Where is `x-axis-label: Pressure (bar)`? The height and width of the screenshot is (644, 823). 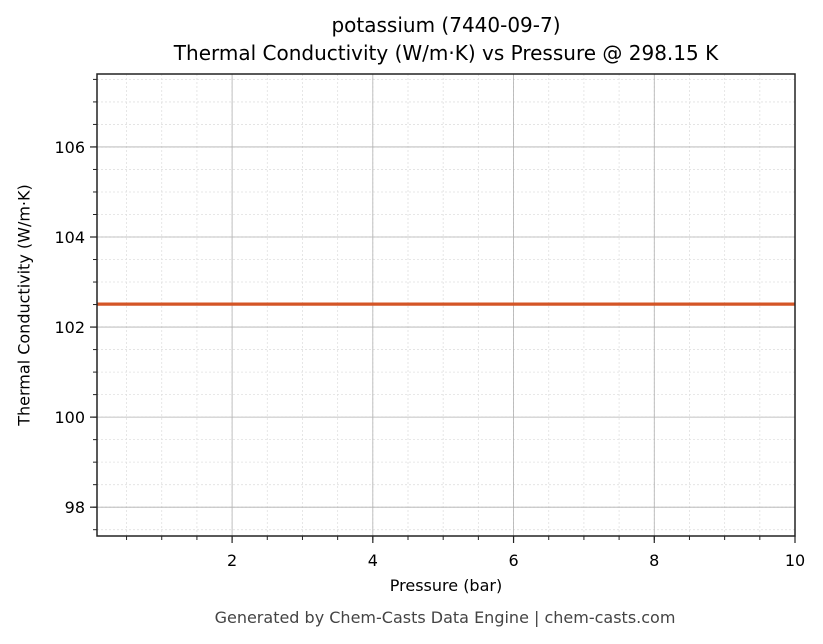 x-axis-label: Pressure (bar) is located at coordinates (446, 585).